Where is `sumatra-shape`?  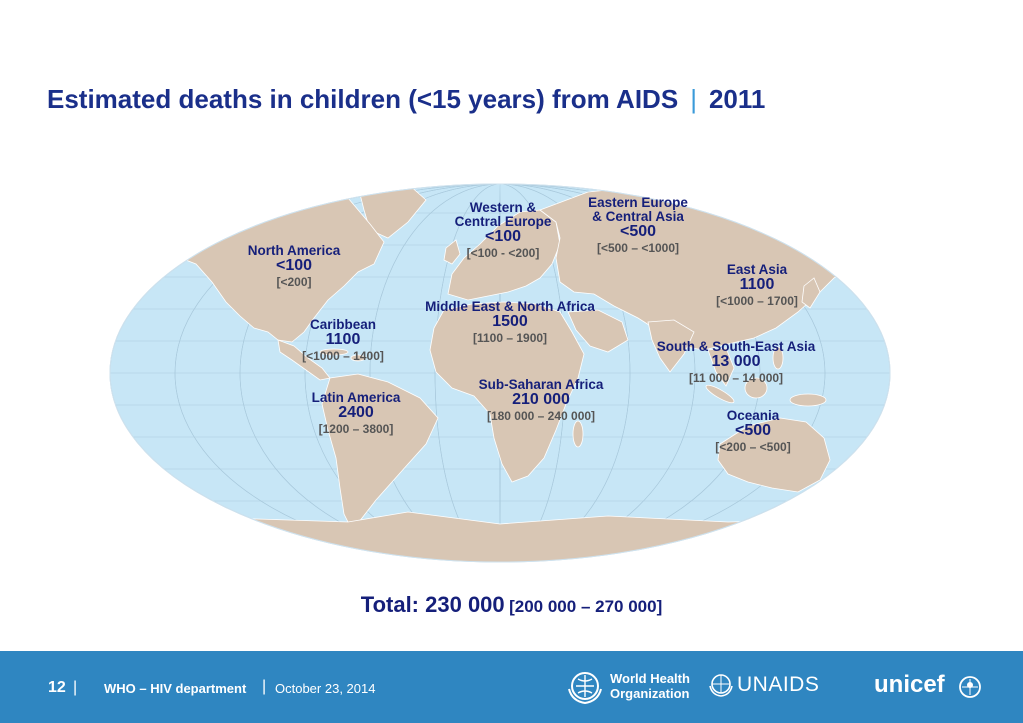
sumatra-shape is located at coordinates (720, 394).